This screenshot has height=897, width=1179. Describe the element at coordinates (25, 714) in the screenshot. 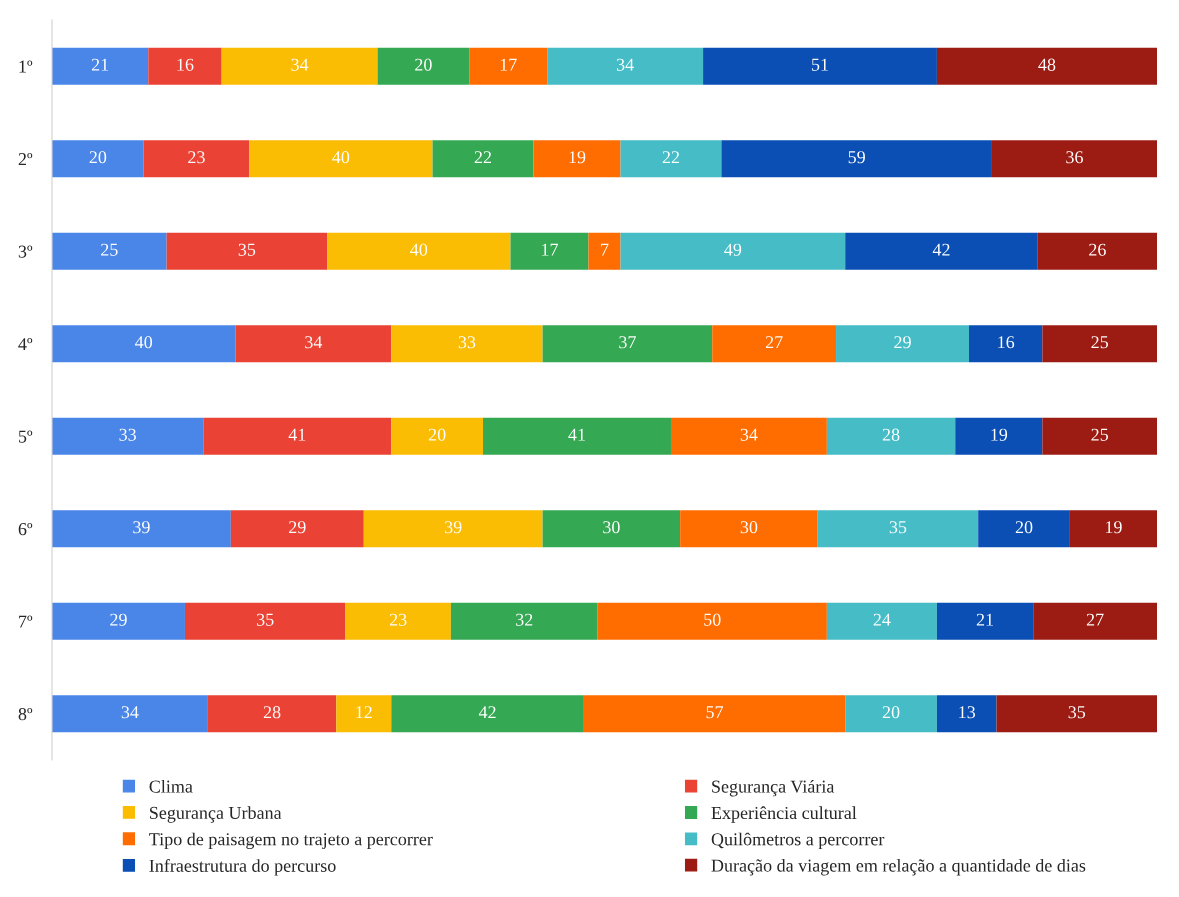

I see `y-tick-label: 8º` at that location.